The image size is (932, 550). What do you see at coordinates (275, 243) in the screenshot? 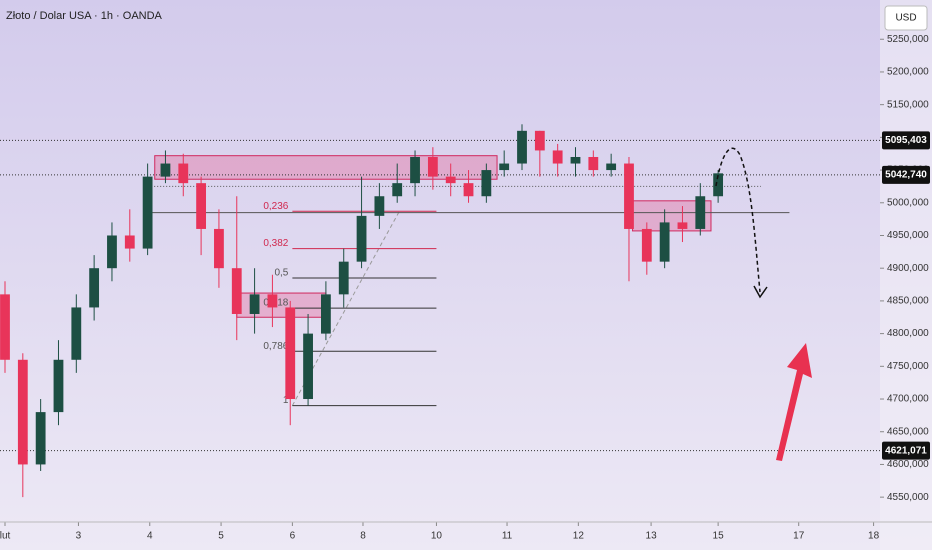
I see `fib-label: 0,382` at bounding box center [275, 243].